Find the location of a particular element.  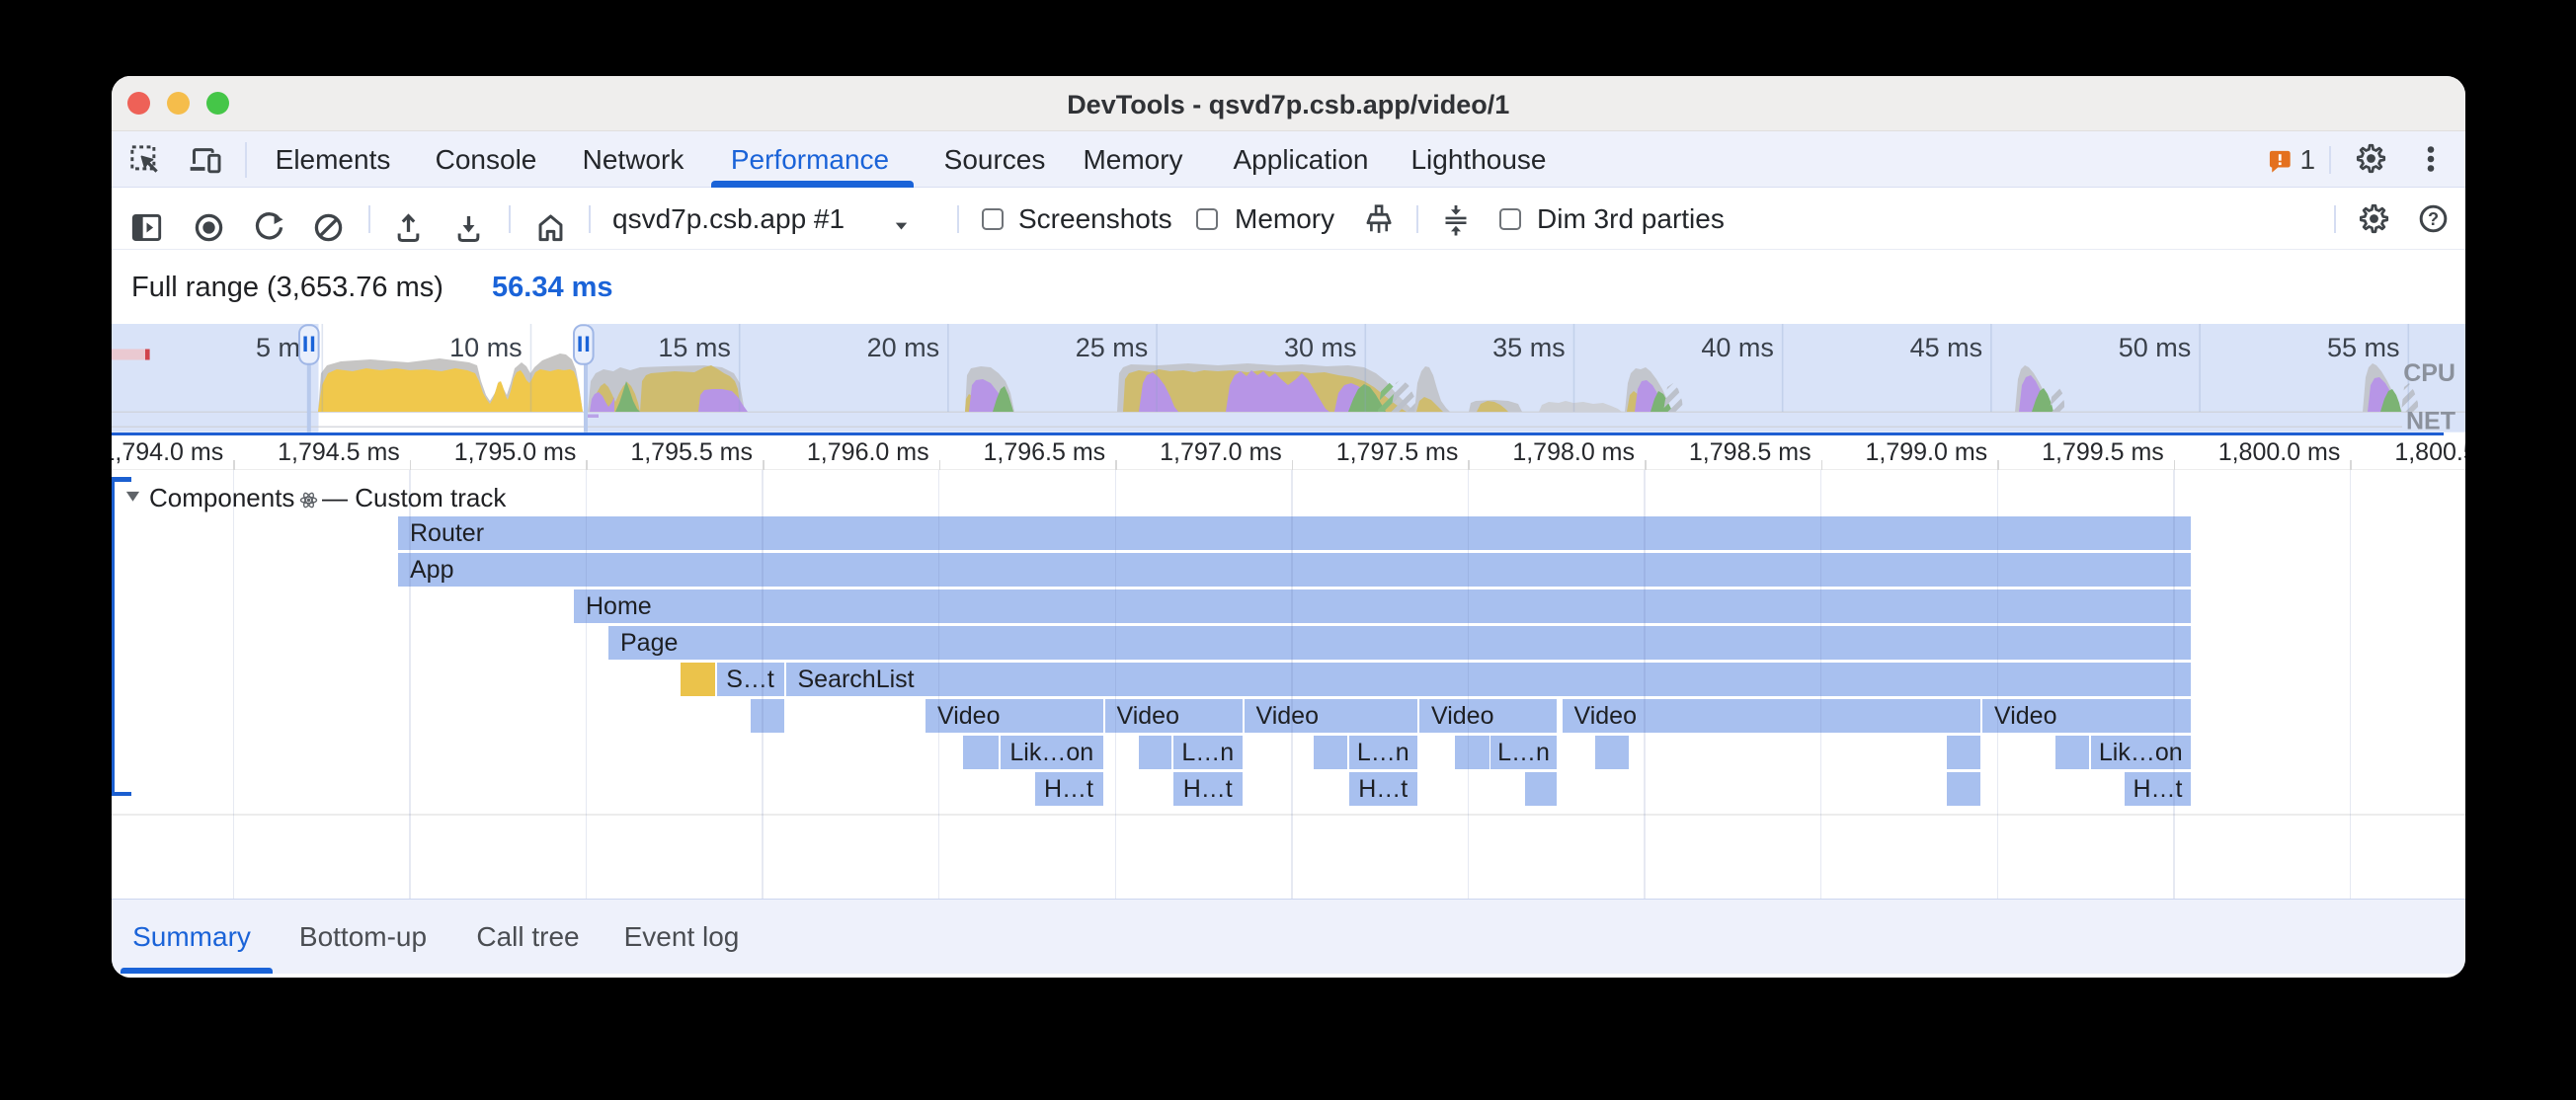

svg-text: 35 ms is located at coordinates (1529, 347).